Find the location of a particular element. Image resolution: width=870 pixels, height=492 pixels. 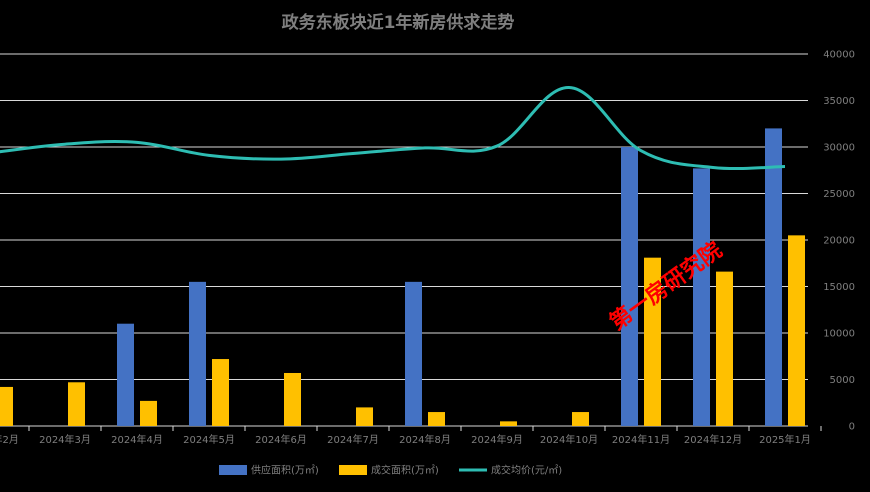

legend-label: 成交面积(万㎡) is located at coordinates (405, 470).